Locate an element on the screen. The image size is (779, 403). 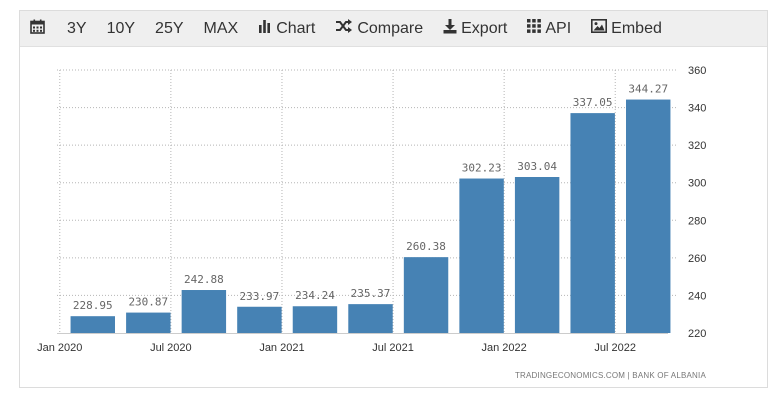
y-tick-label: 220 is located at coordinates (697, 334).